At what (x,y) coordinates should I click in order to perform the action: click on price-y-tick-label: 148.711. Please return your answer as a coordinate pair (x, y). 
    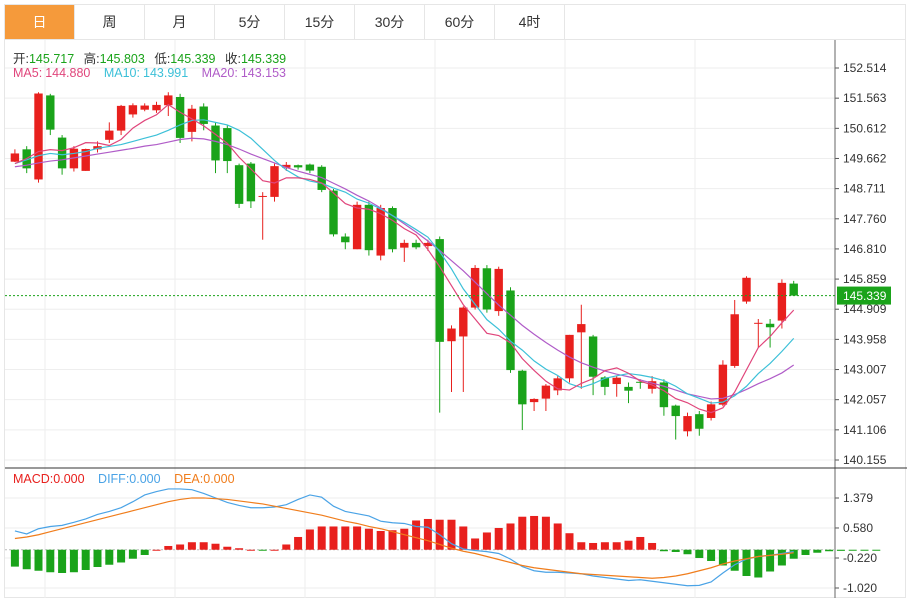
    Looking at the image, I should click on (864, 189).